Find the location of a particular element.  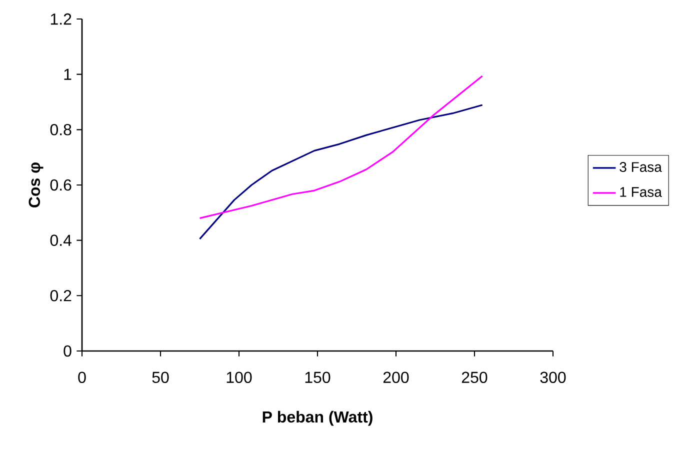

y-tick-label: 0.8 is located at coordinates (61, 130).